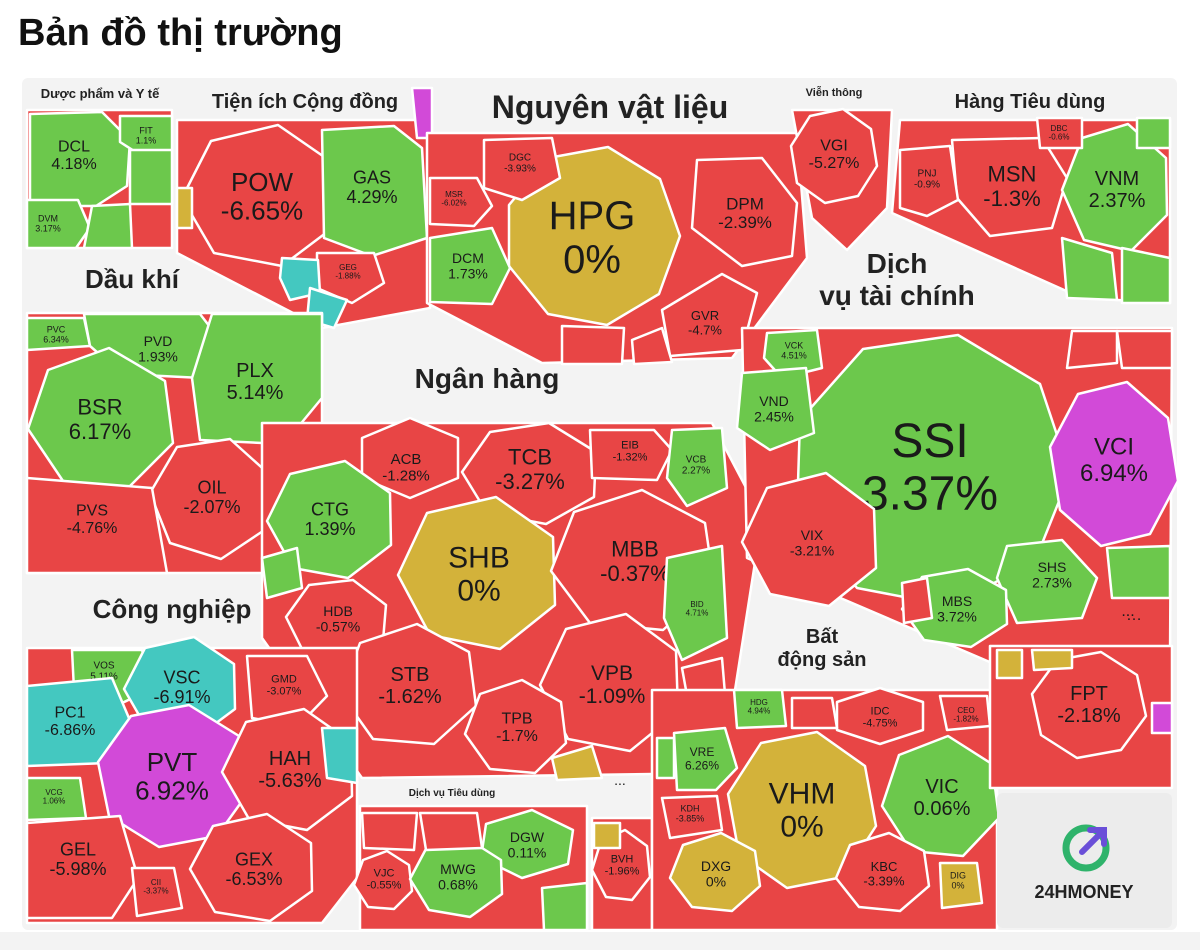 The height and width of the screenshot is (950, 1200). I want to click on cell-dgc, so click(522, 169).